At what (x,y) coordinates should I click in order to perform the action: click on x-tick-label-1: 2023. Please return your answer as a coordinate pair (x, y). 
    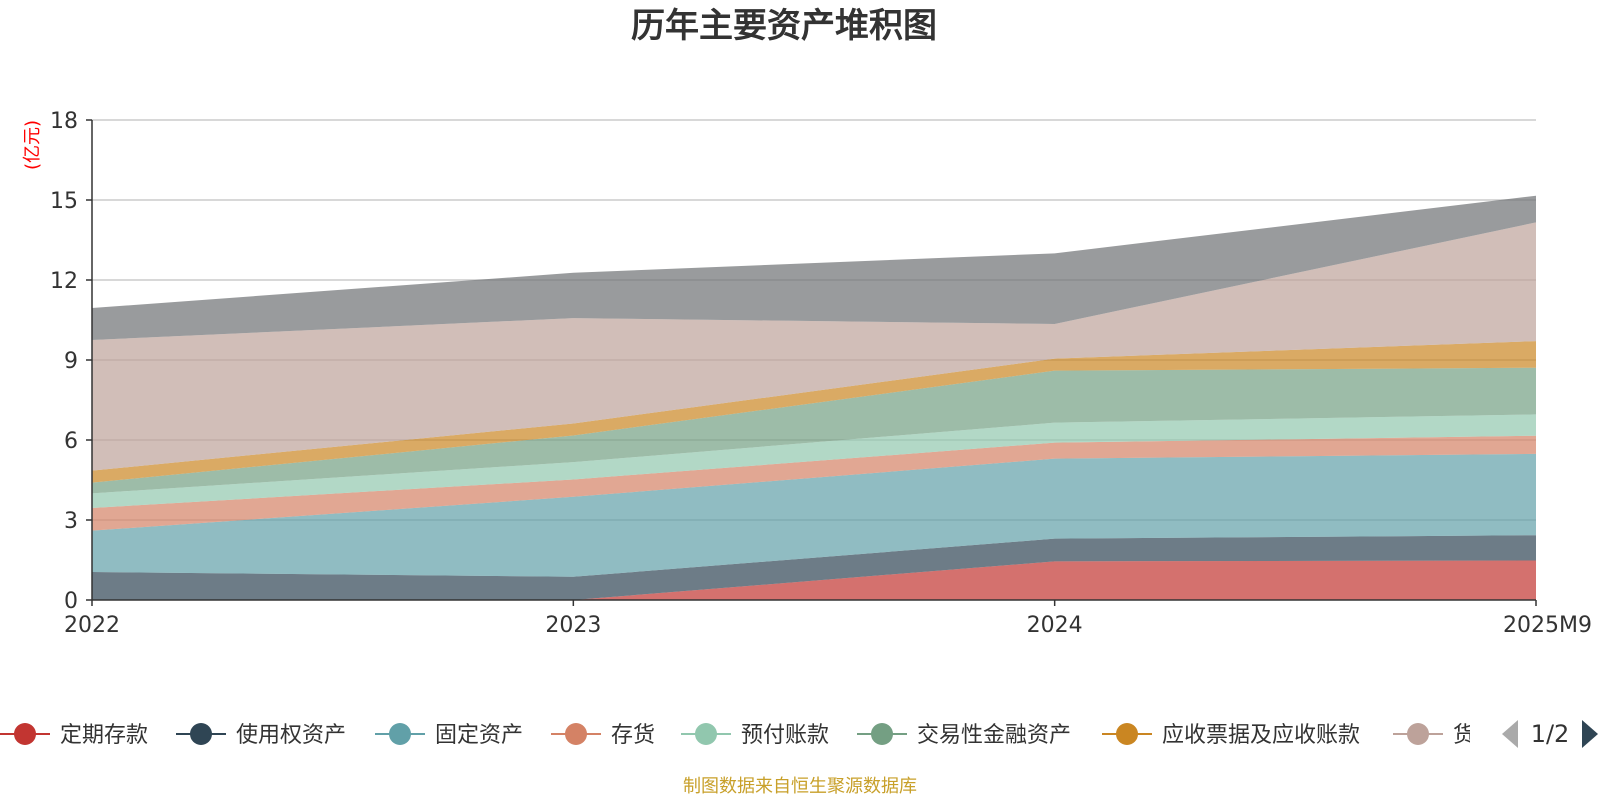
    Looking at the image, I should click on (573, 625).